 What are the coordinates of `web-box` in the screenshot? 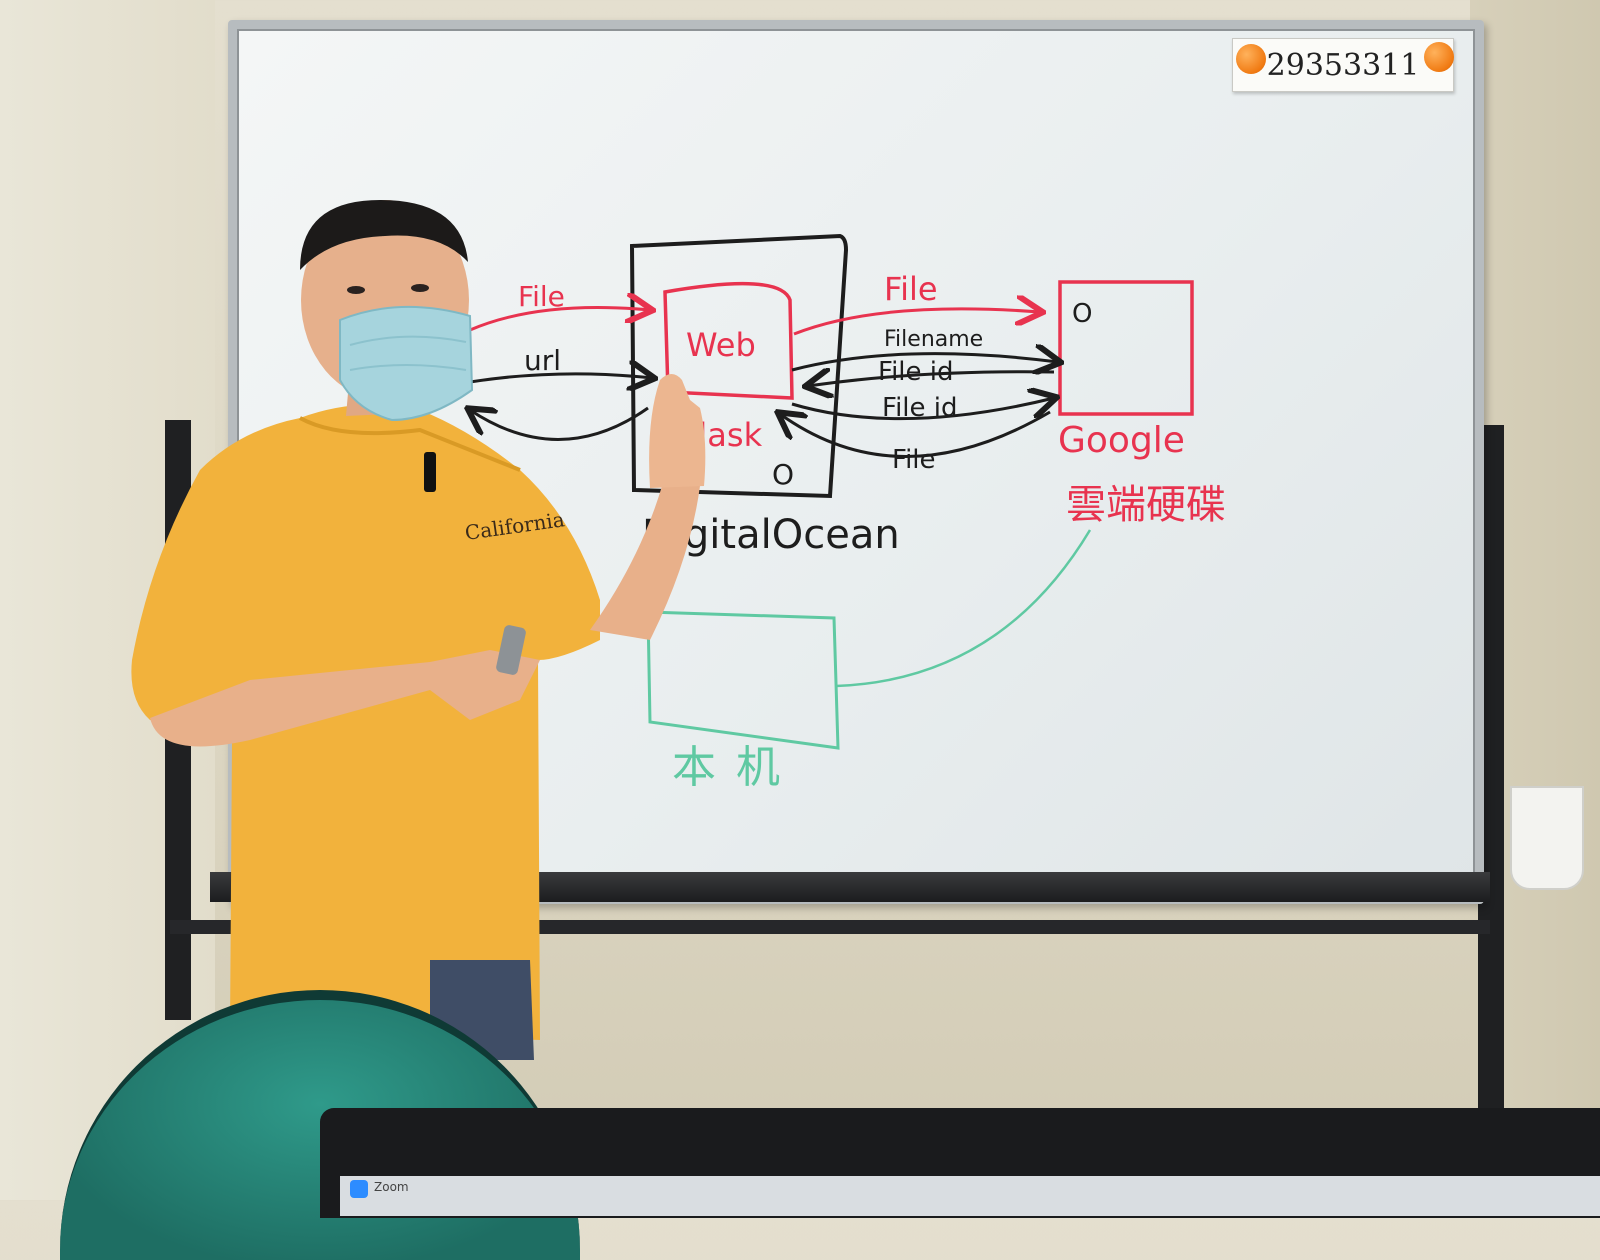 It's located at (728, 340).